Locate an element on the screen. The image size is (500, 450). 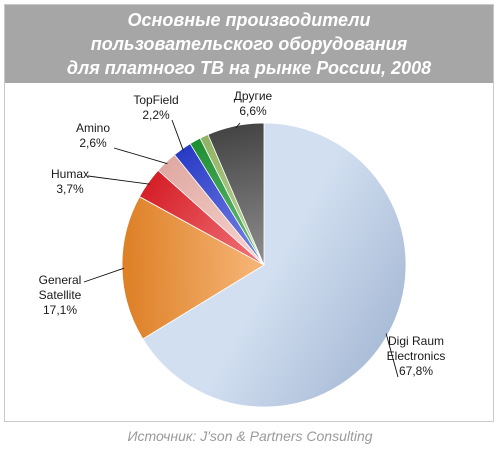
slice-value-label-1: 17,1% is located at coordinates (60, 310).